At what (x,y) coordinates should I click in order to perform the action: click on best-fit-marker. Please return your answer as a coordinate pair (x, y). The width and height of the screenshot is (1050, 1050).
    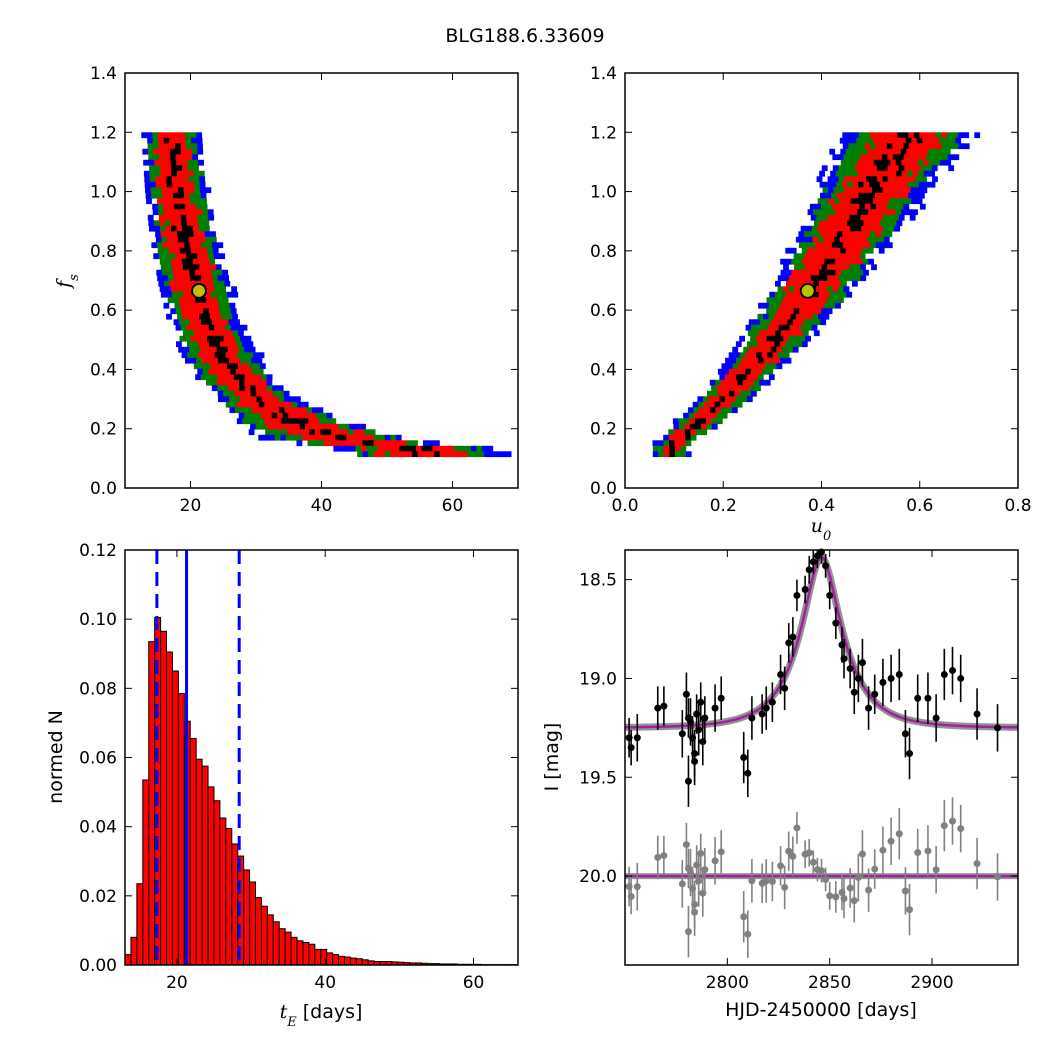
    Looking at the image, I should click on (807, 290).